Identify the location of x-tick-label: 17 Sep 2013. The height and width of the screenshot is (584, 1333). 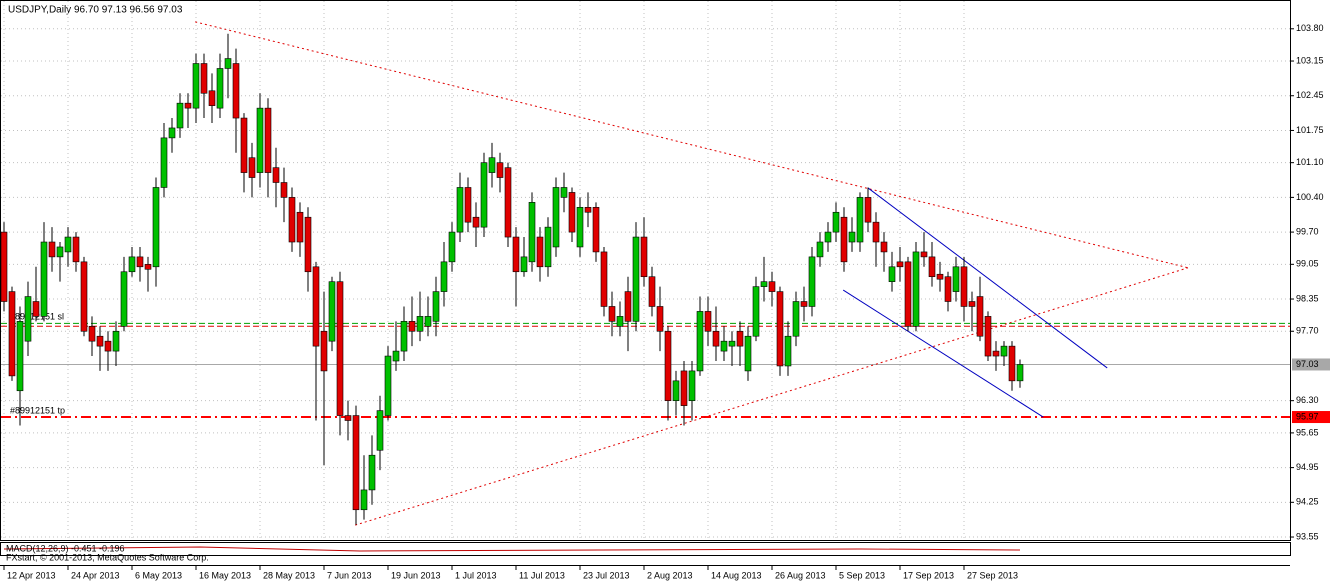
(928, 575).